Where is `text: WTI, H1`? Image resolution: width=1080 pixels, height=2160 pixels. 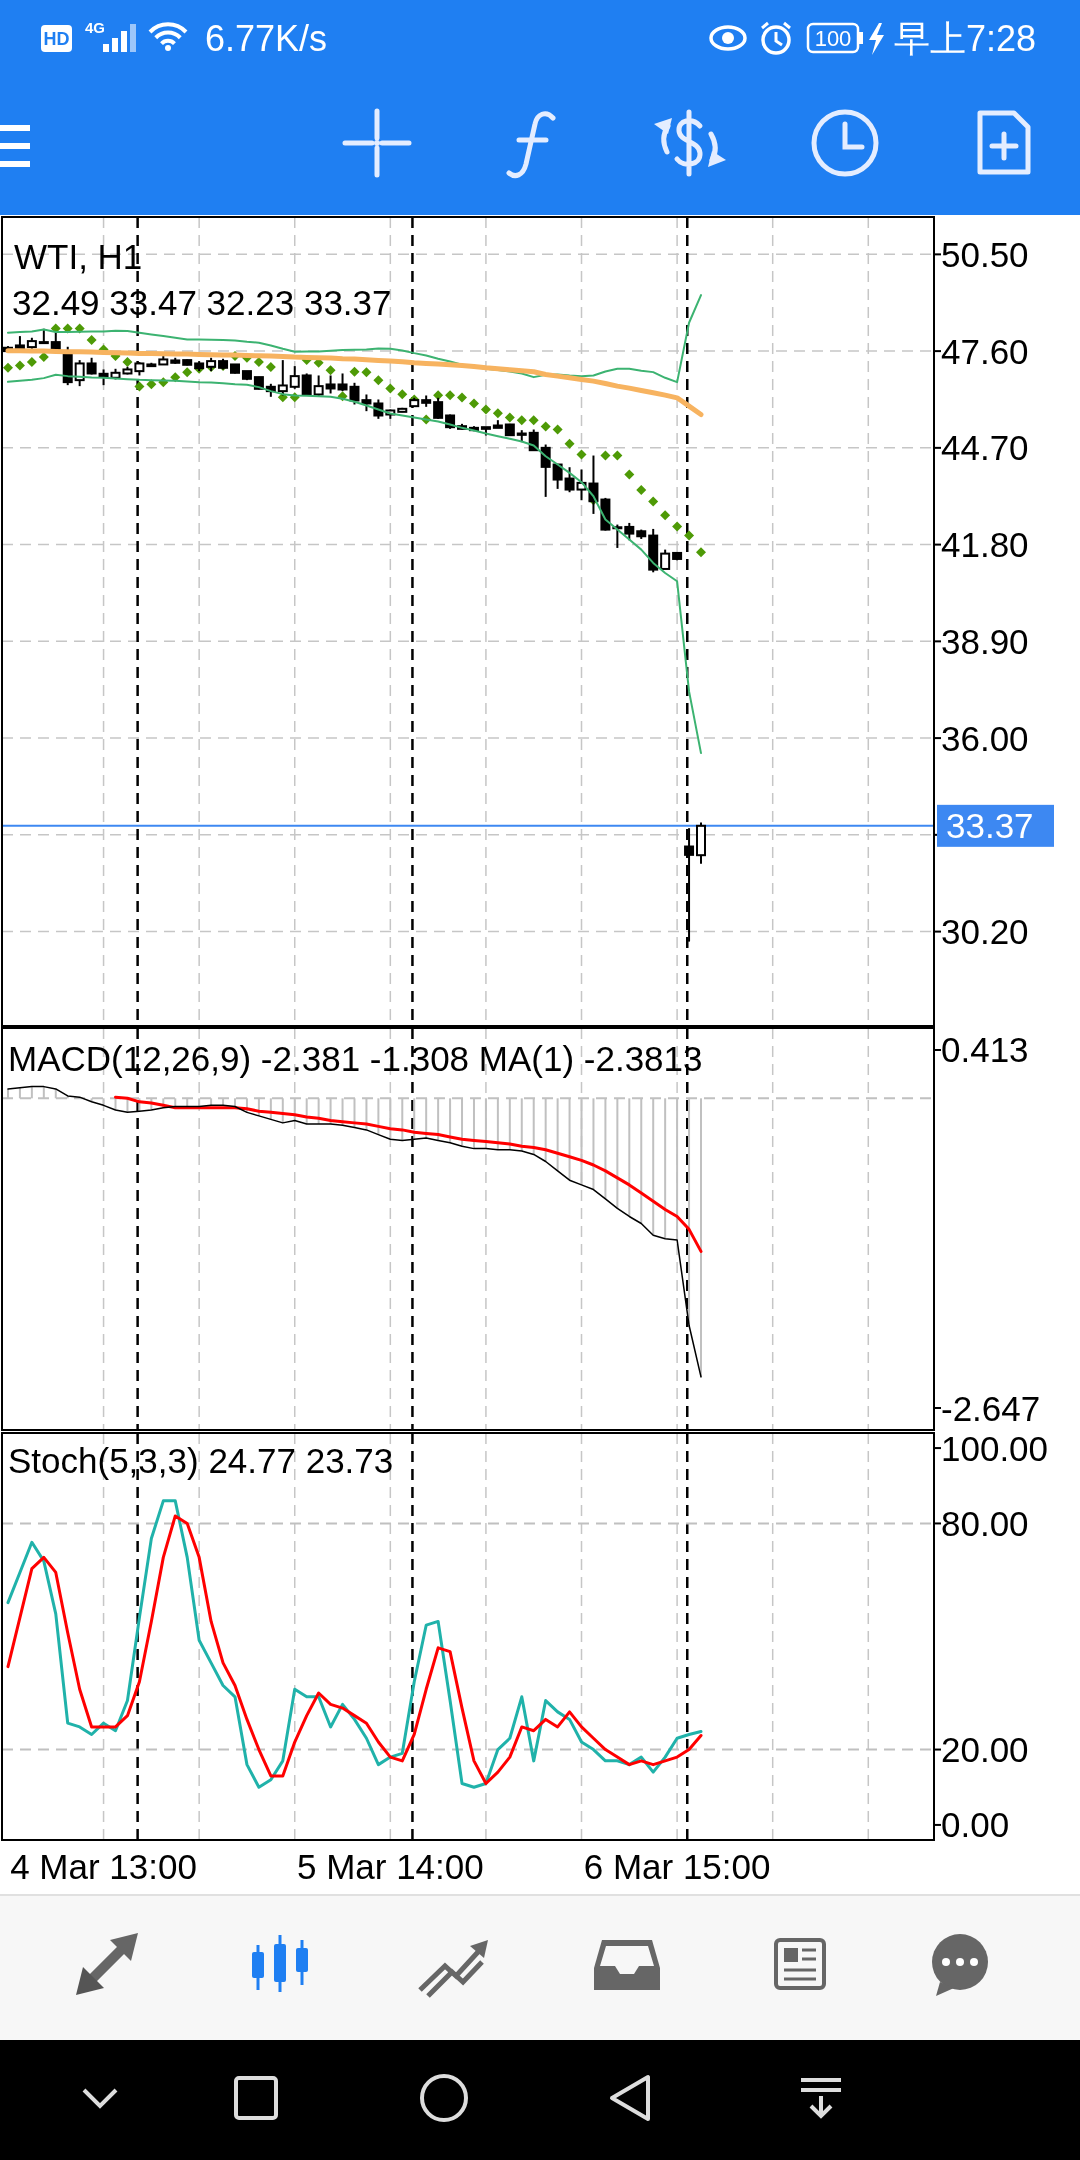
text: WTI, H1 is located at coordinates (78, 256).